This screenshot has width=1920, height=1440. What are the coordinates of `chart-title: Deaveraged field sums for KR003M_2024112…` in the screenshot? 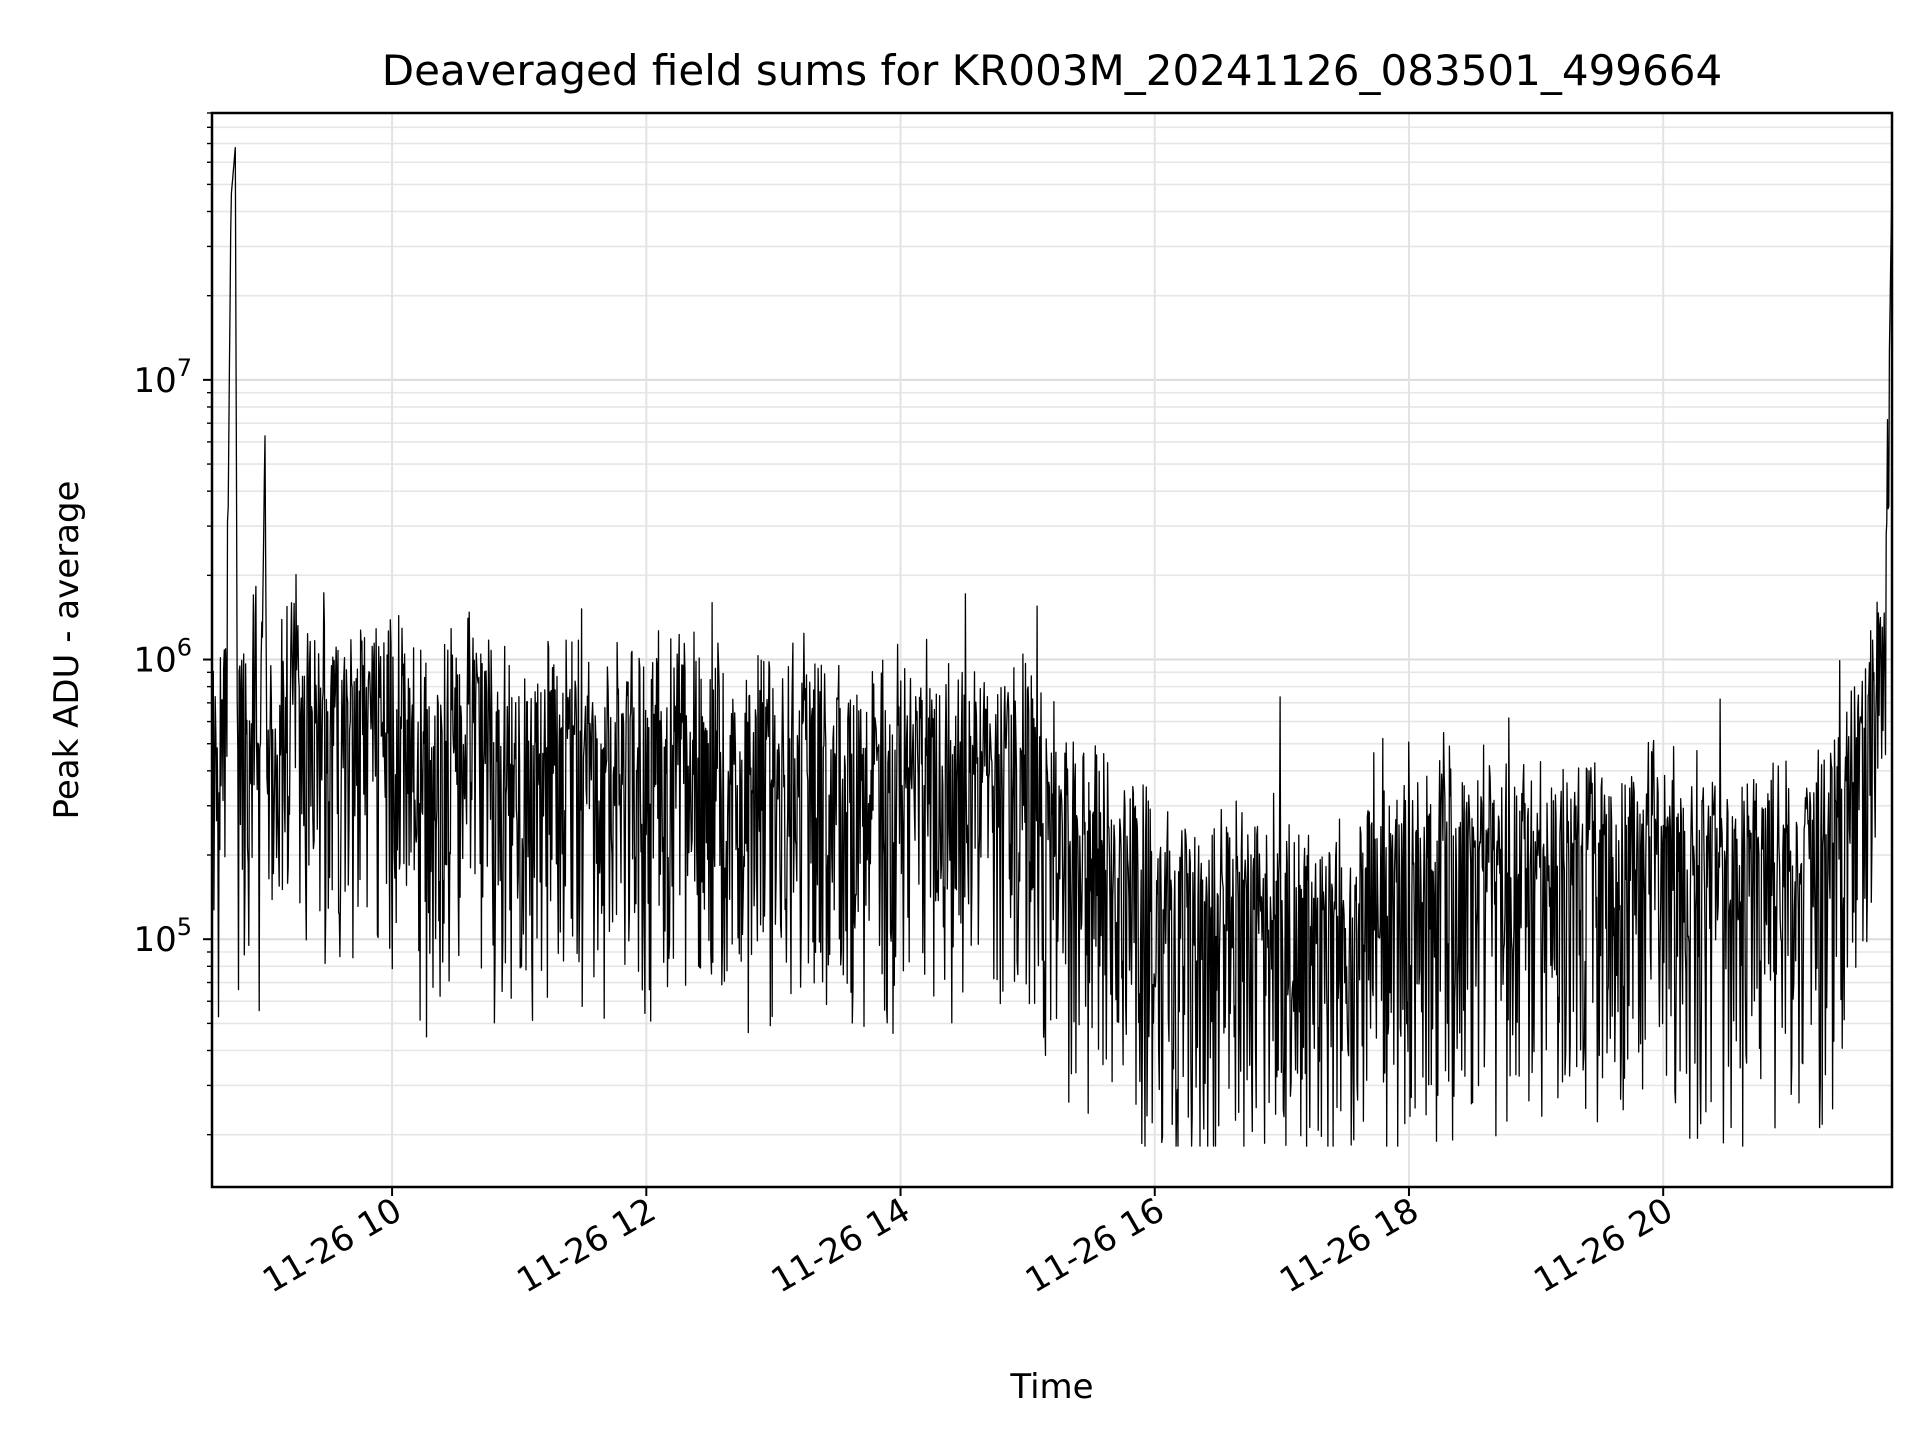 It's located at (1052, 70).